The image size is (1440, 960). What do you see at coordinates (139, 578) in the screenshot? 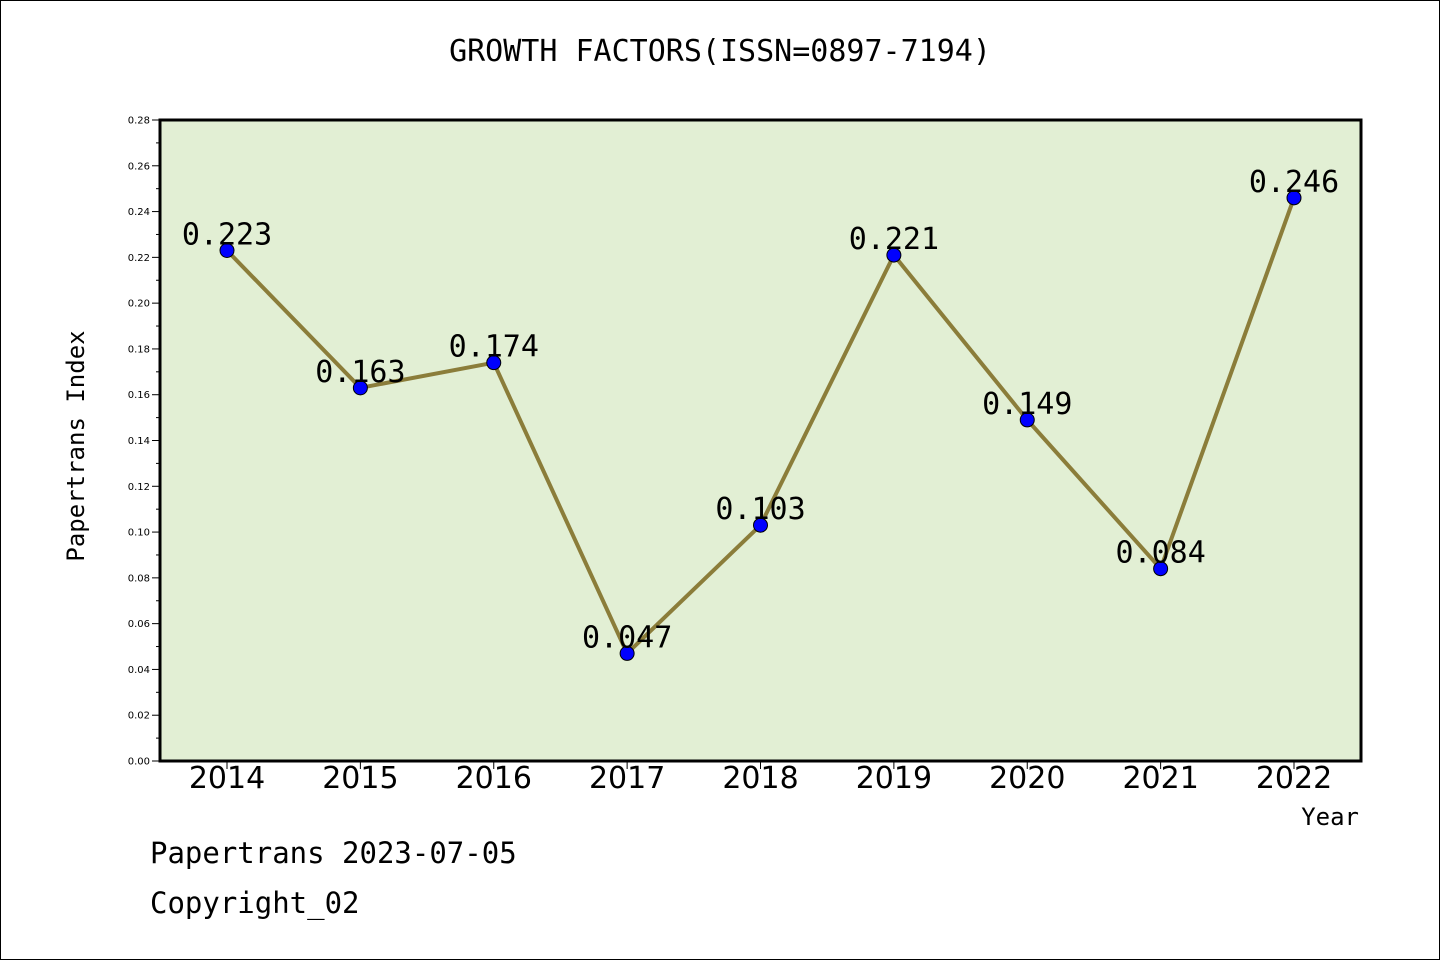
I see `y-tick-label: 0.08` at bounding box center [139, 578].